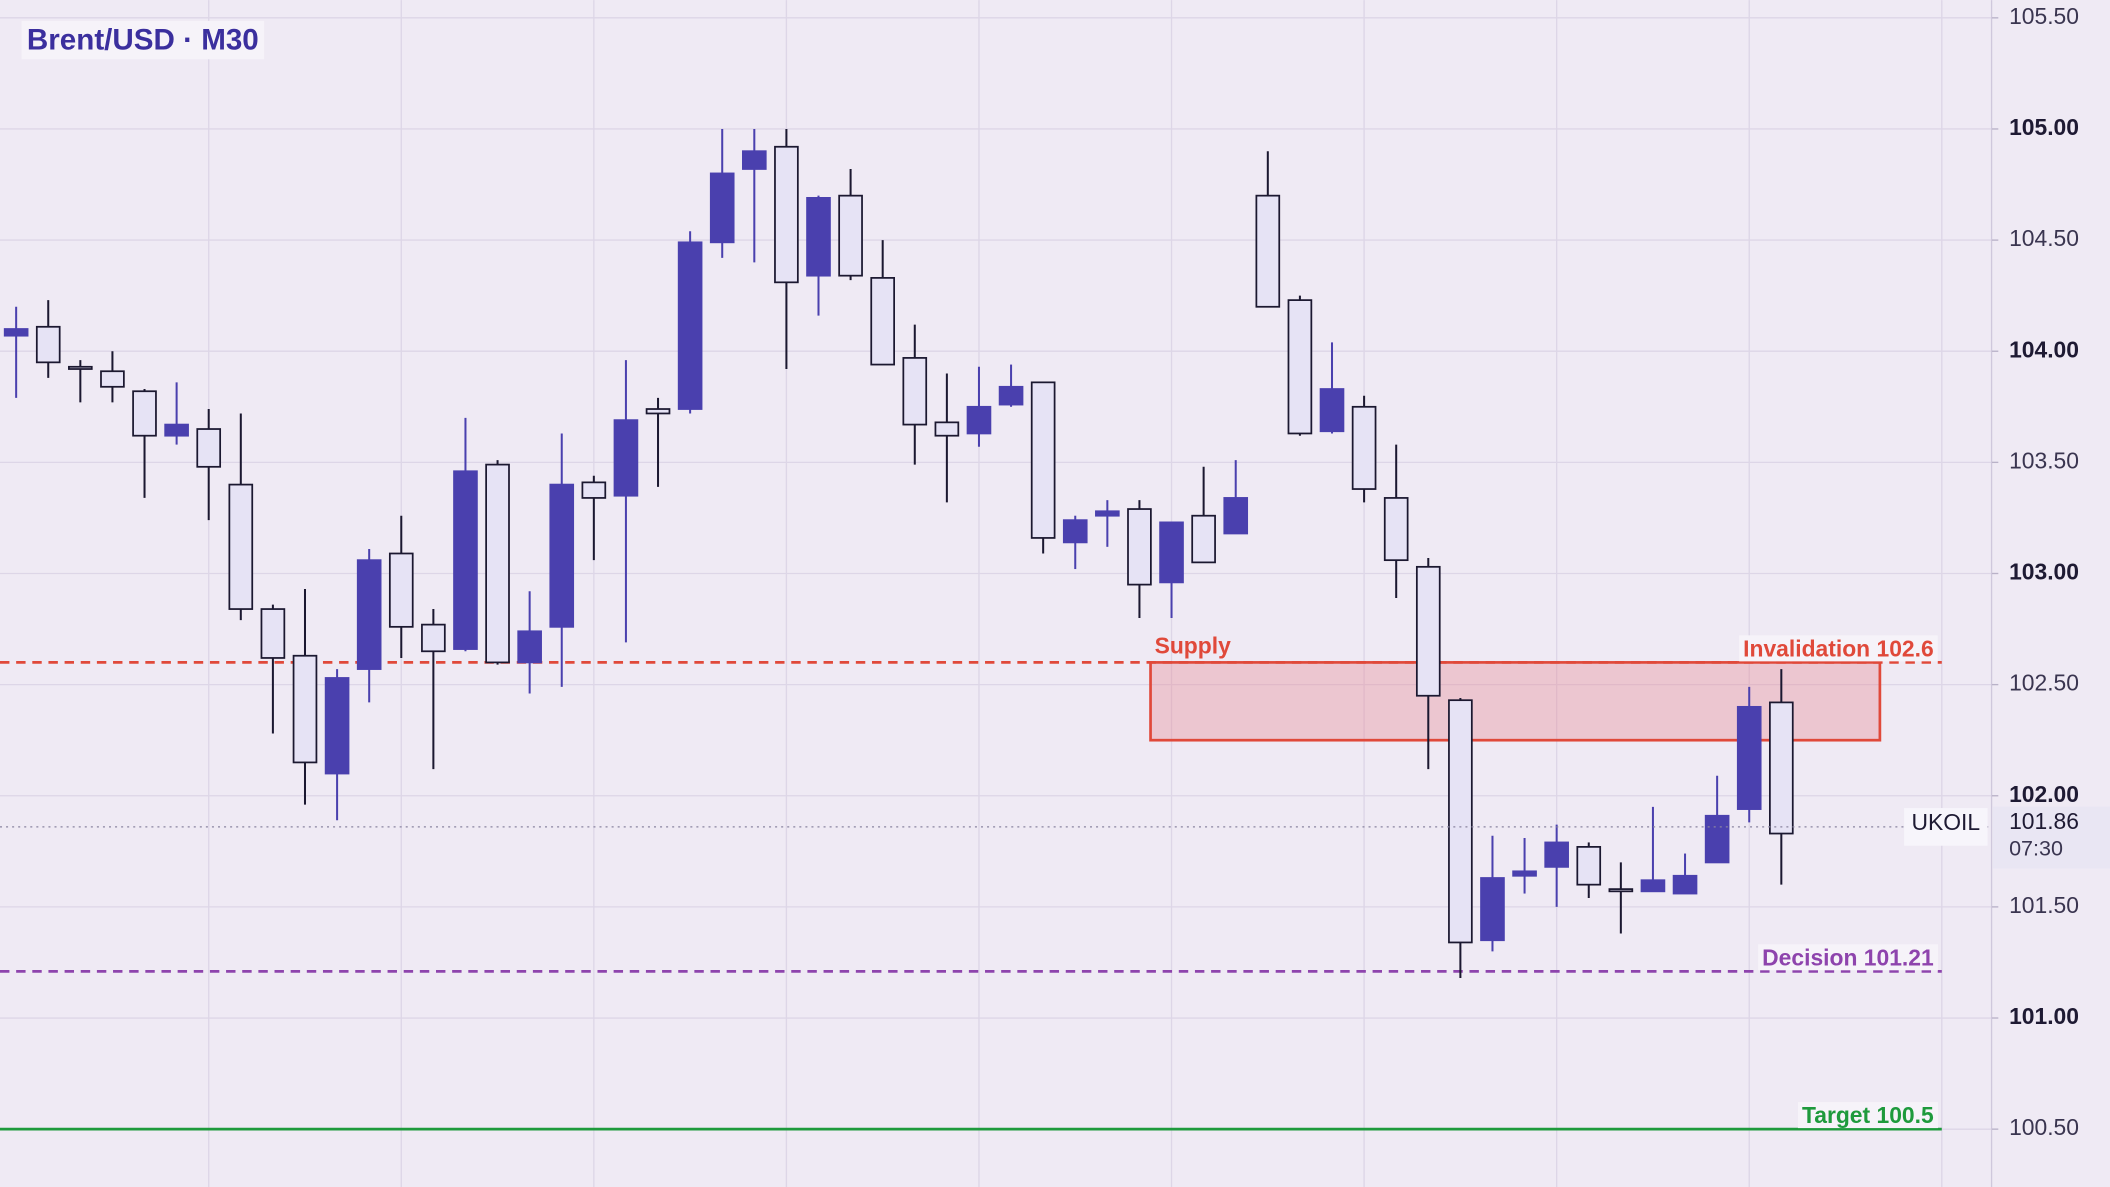 This screenshot has width=2110, height=1187. I want to click on y-tick-label: 104.00, so click(2044, 349).